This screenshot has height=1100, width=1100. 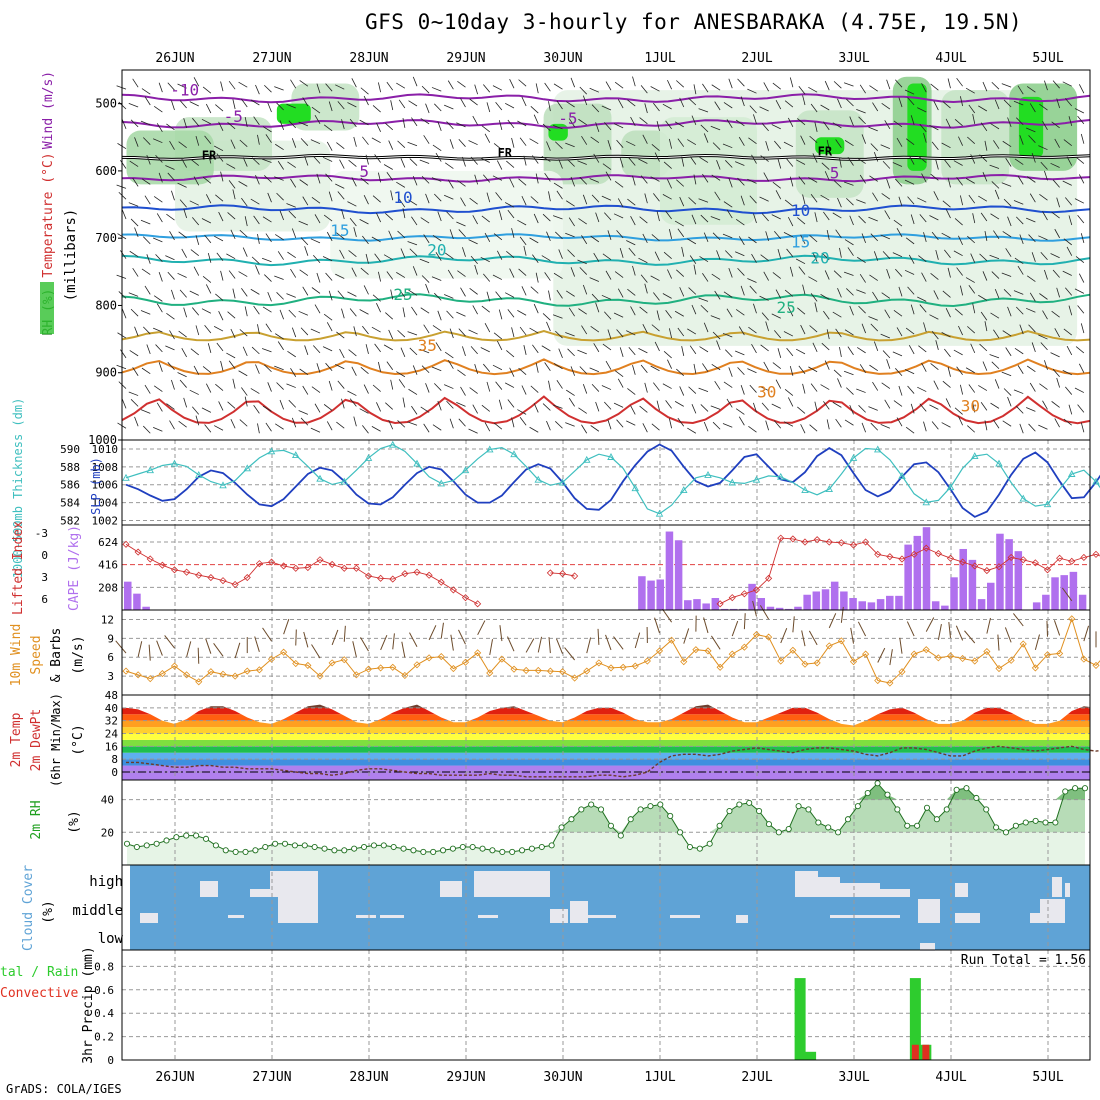 What do you see at coordinates (110, 638) in the screenshot?
I see `wind-ytick: 9` at bounding box center [110, 638].